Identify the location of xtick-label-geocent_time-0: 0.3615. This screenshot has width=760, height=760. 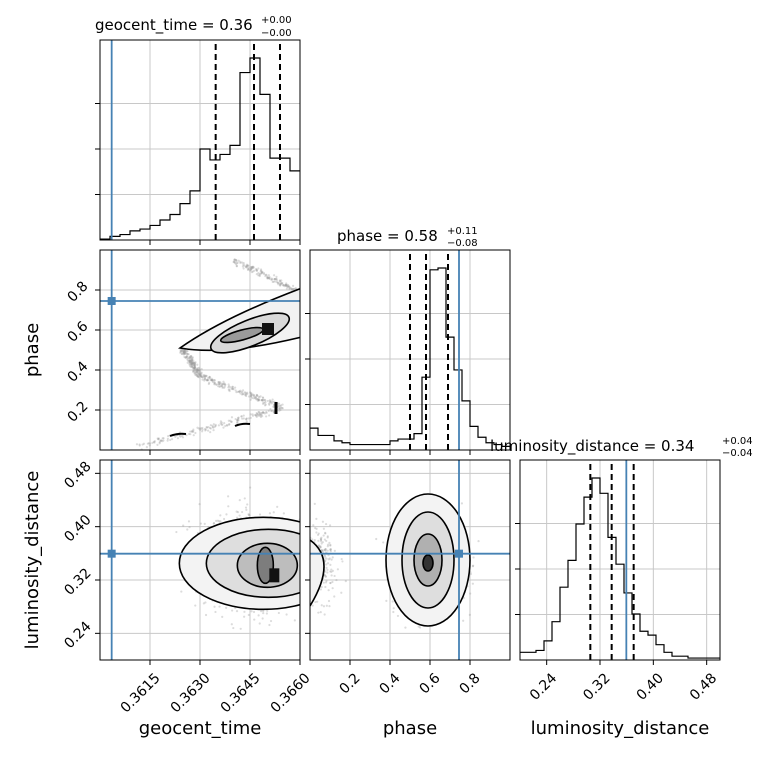
(141, 693).